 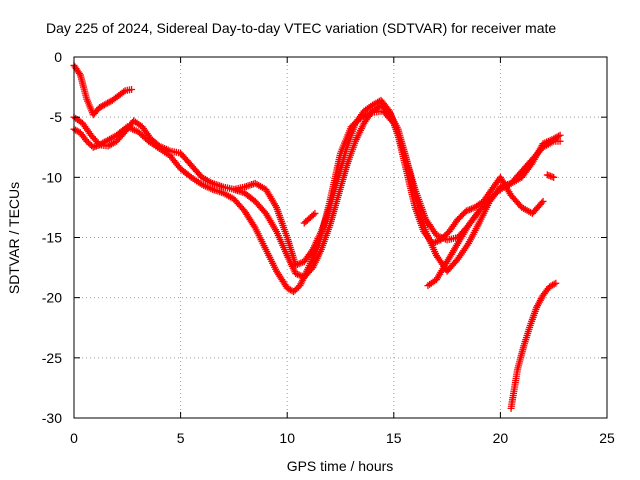 I want to click on series-track-a, so click(x=103, y=90).